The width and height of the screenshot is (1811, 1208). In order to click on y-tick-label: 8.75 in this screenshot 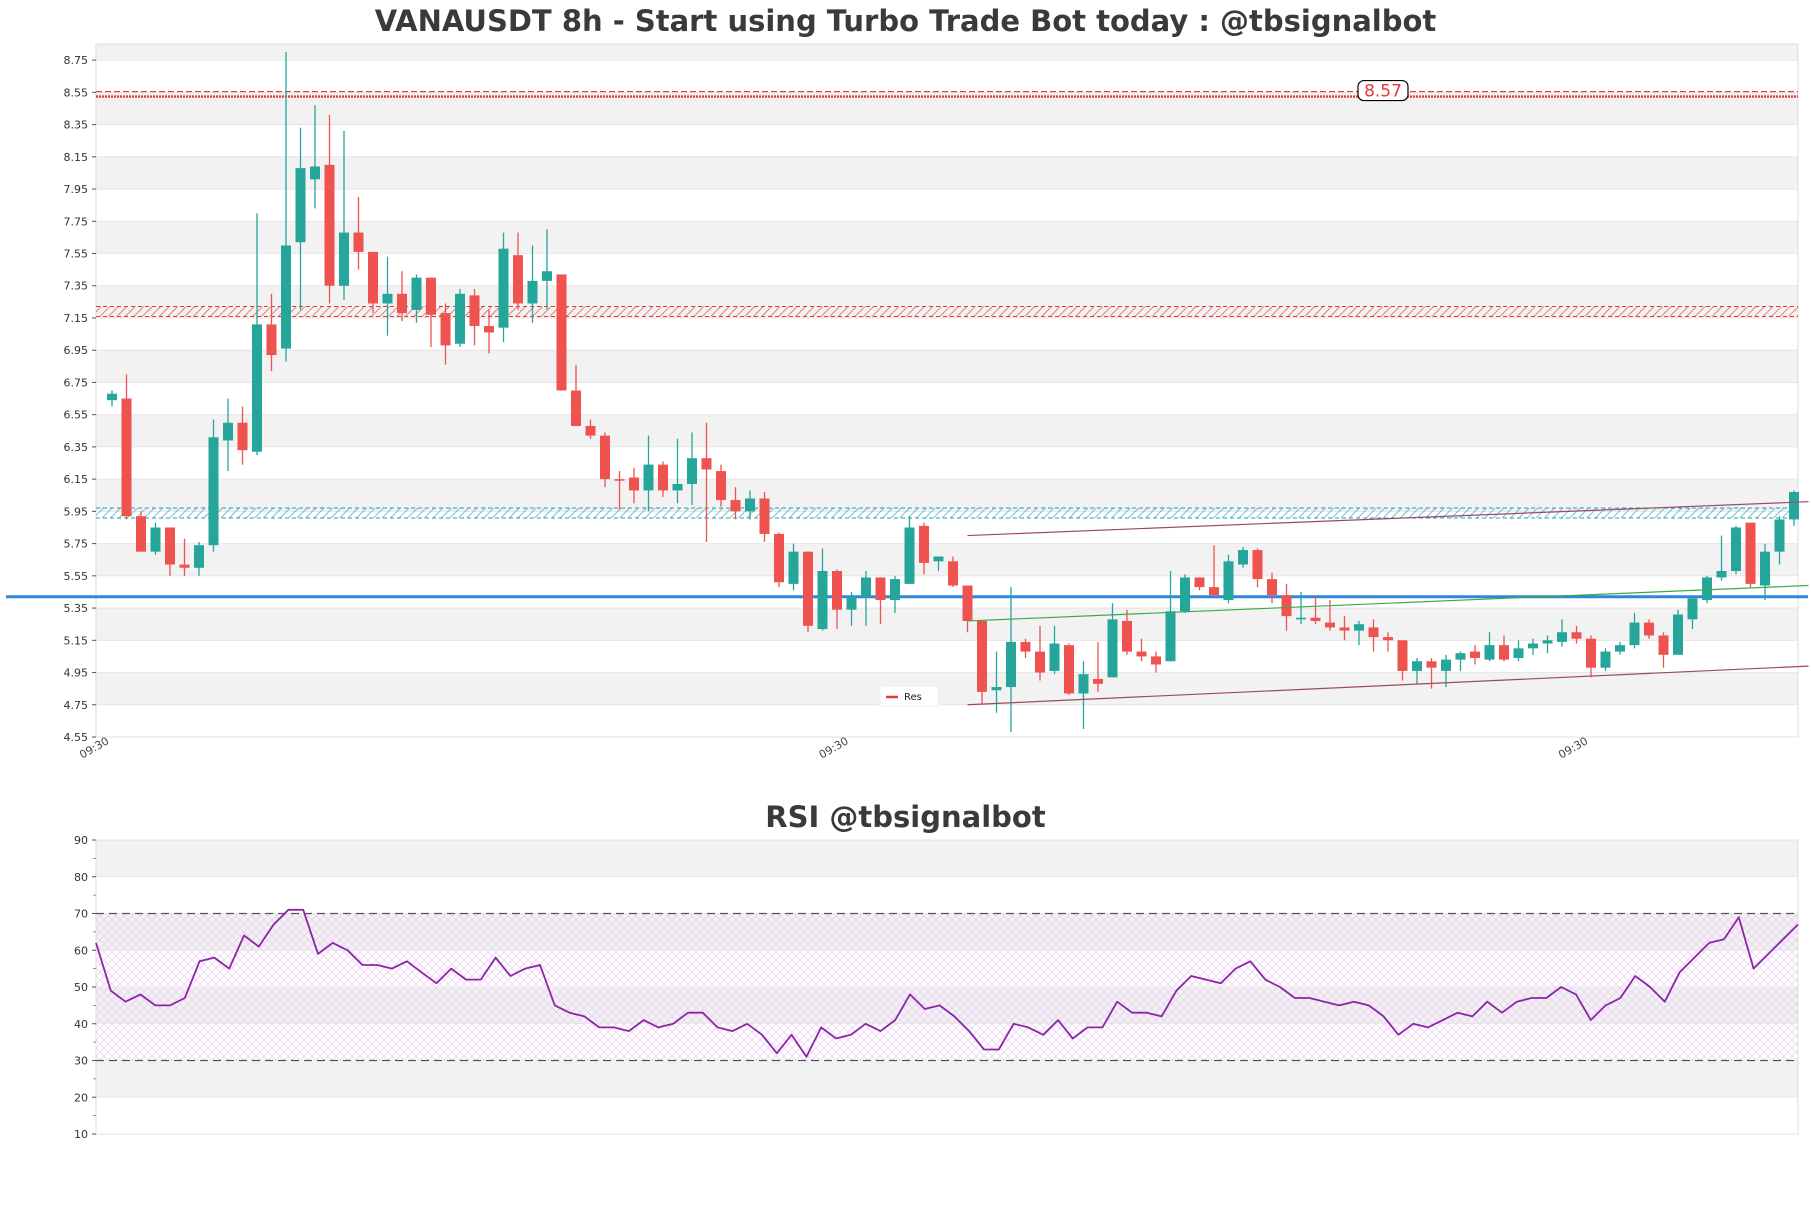, I will do `click(76, 60)`.